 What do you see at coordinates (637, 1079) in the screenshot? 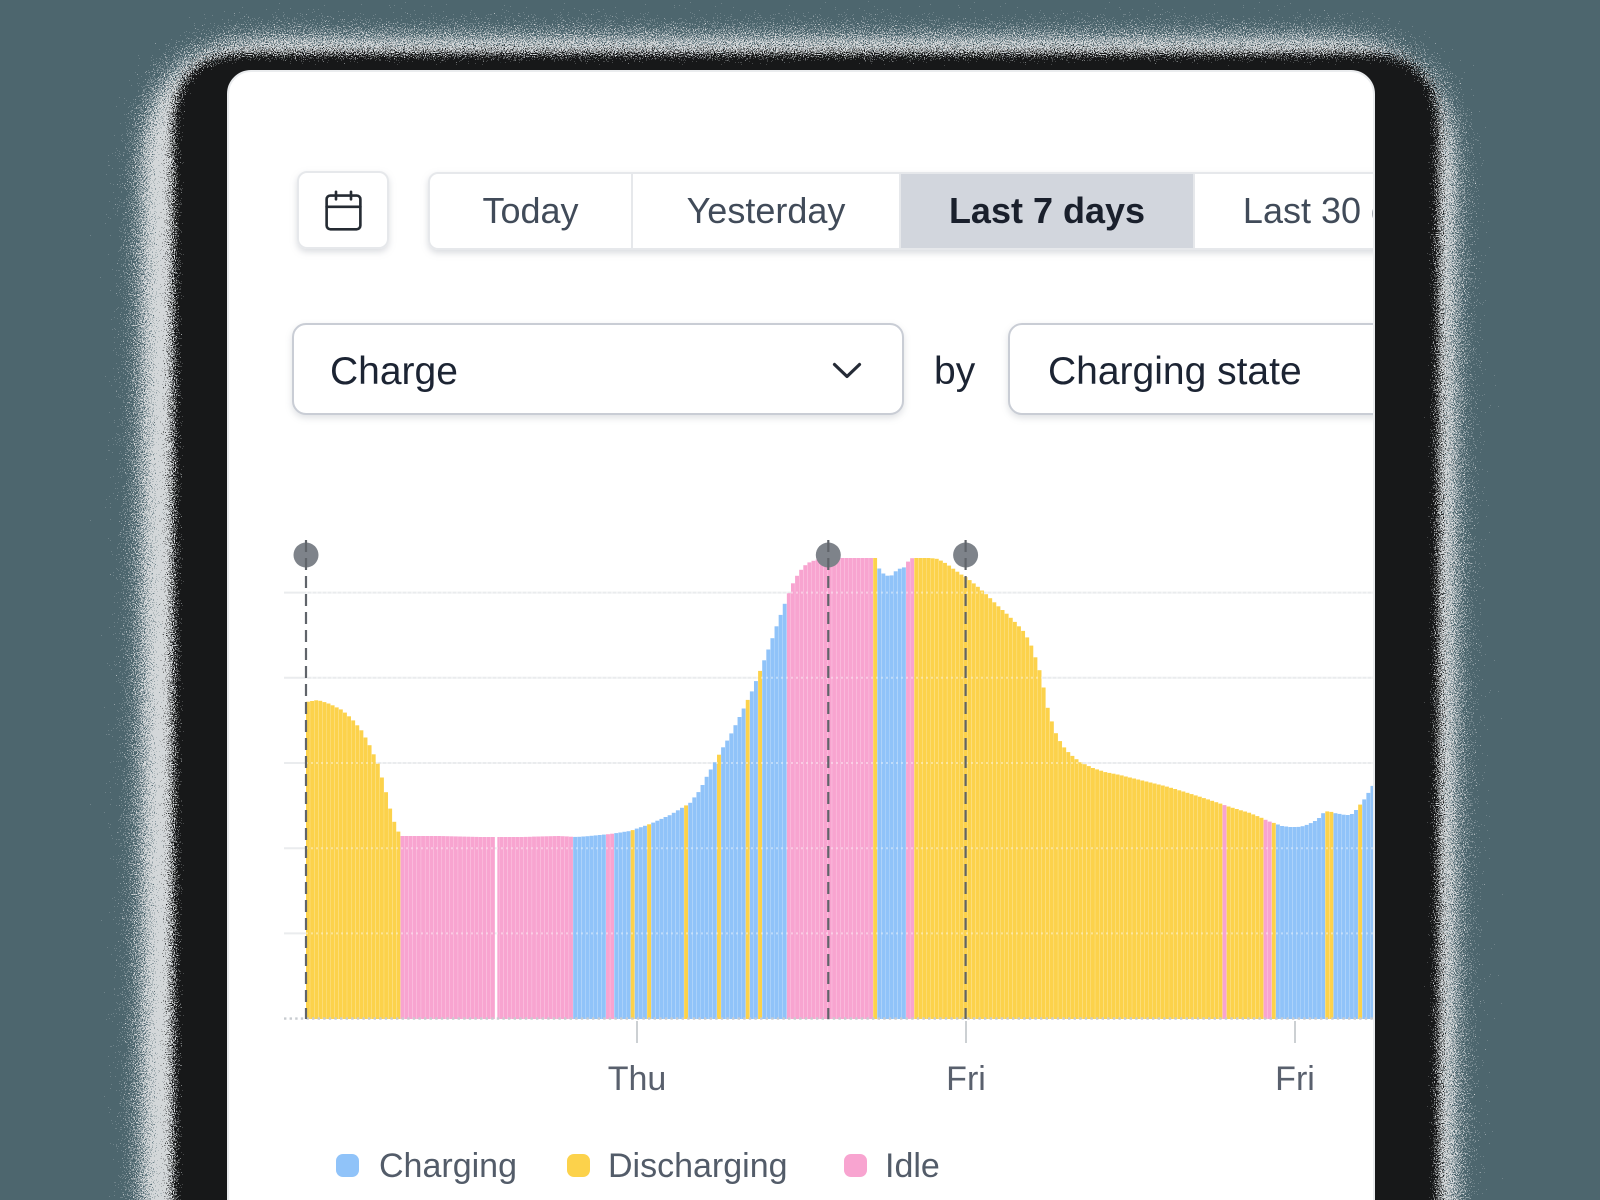
I see `svg-text: Thu` at bounding box center [637, 1079].